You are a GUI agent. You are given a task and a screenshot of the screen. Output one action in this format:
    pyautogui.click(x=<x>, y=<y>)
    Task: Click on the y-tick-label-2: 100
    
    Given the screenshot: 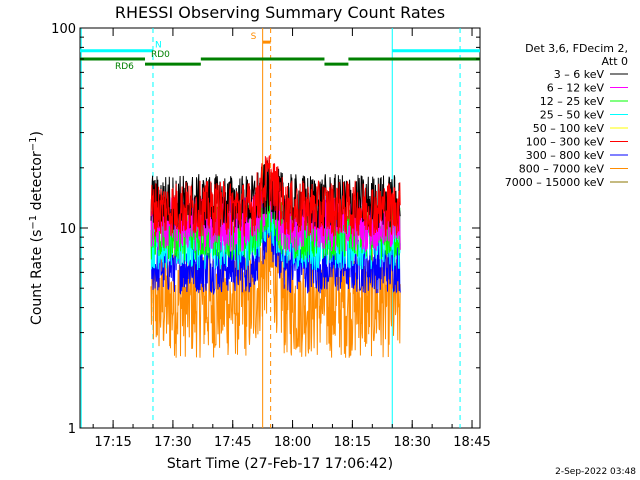 What is the action you would take?
    pyautogui.click(x=63, y=29)
    